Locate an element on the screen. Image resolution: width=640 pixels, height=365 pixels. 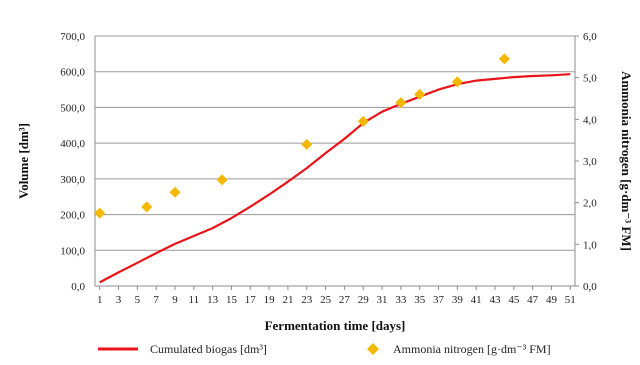
x-tick-label: 39 is located at coordinates (458, 300).